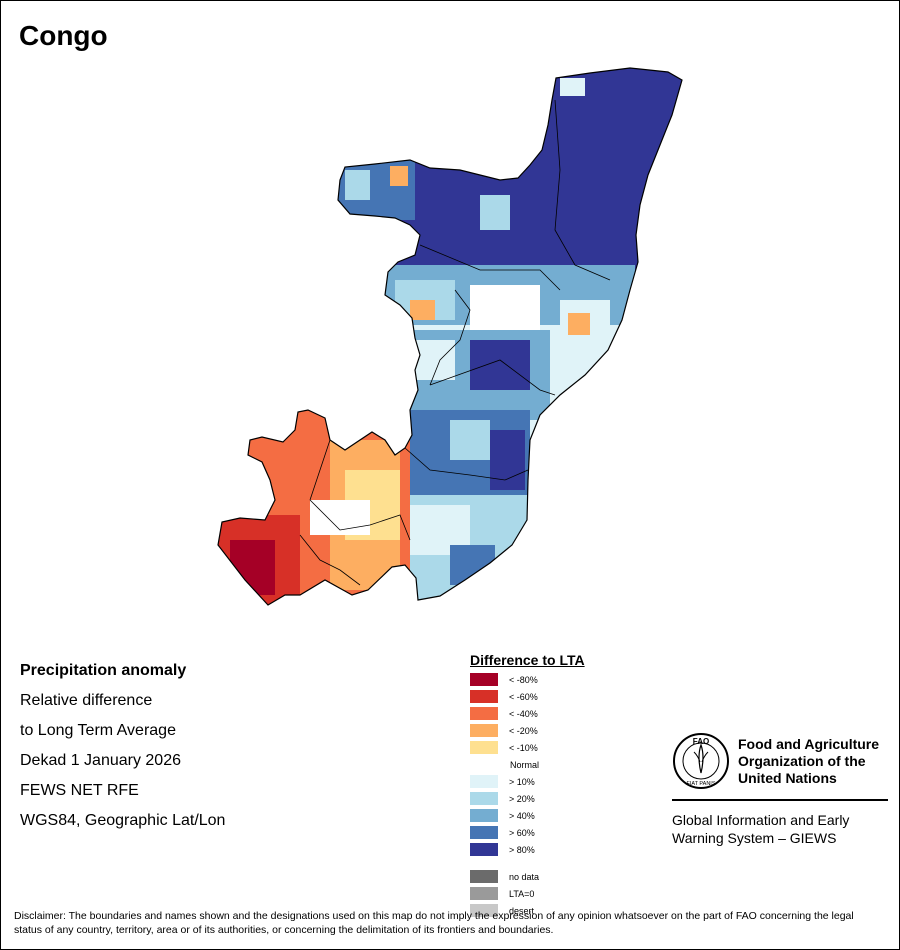  What do you see at coordinates (787, 777) in the screenshot?
I see `fao-name-line3: United Nations` at bounding box center [787, 777].